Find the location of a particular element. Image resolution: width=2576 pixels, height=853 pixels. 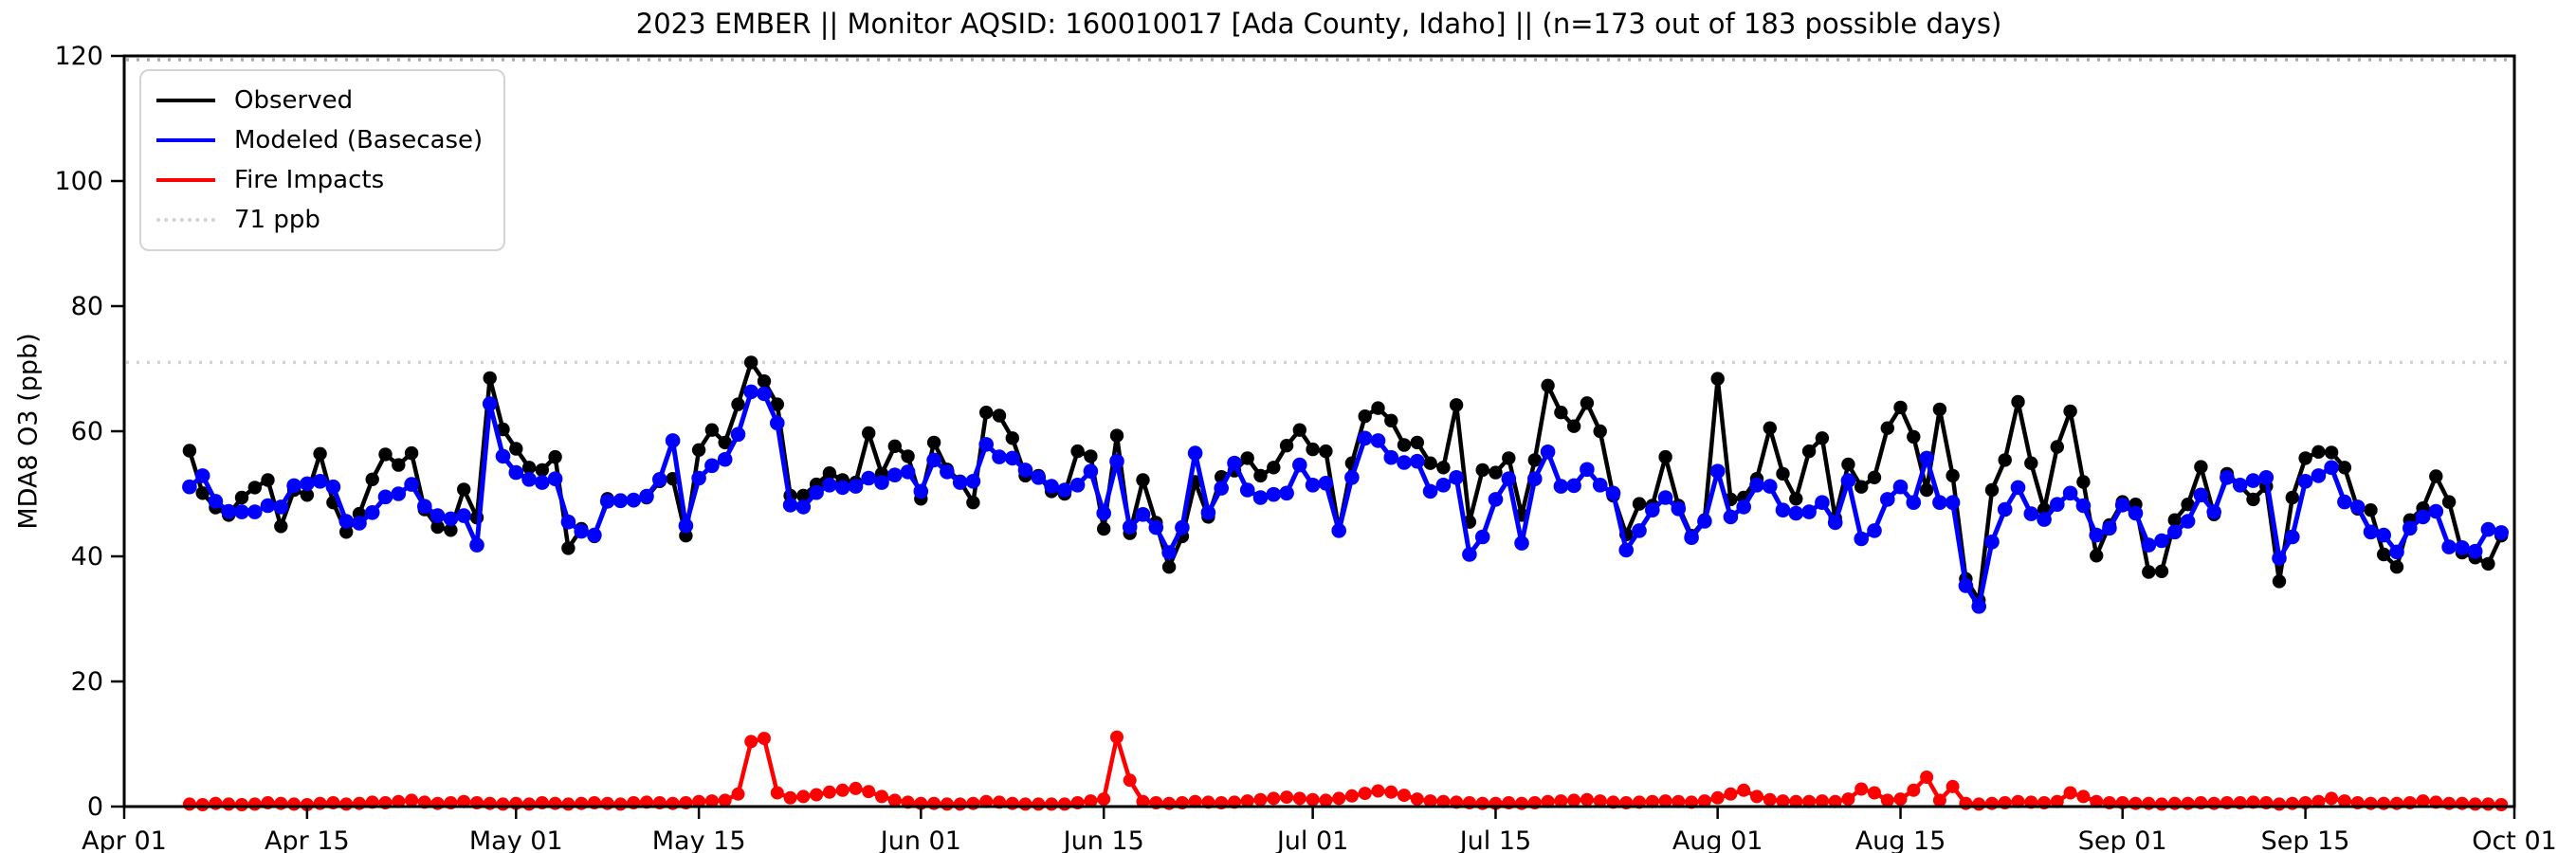

legend-item-fire: Fire Impacts is located at coordinates (319, 180).